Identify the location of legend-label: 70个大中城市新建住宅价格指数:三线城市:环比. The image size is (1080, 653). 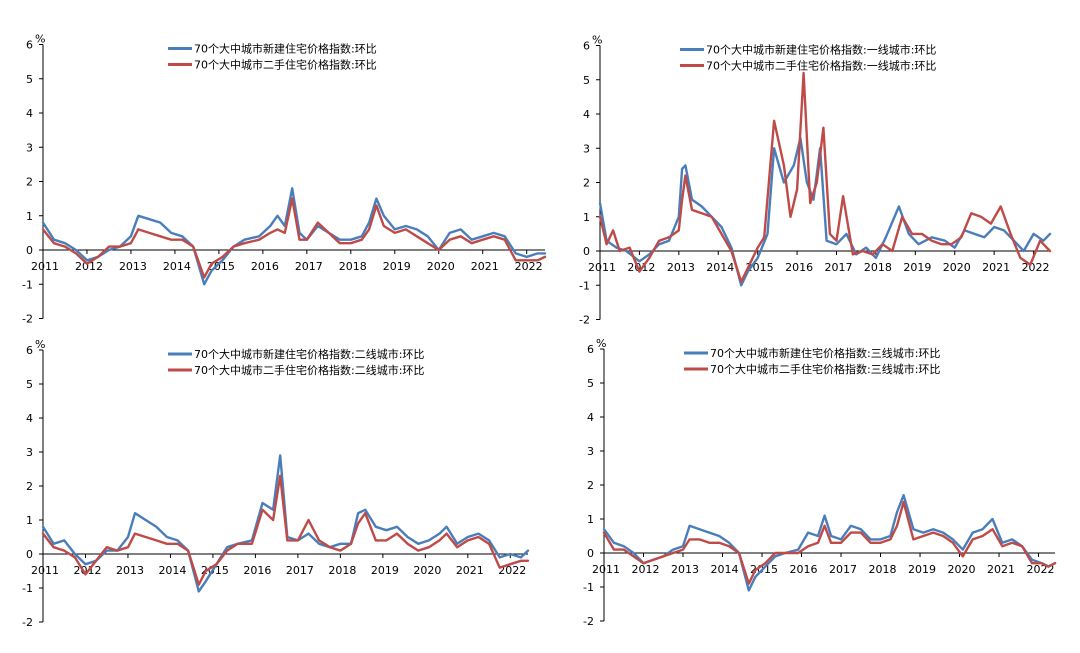
(825, 353).